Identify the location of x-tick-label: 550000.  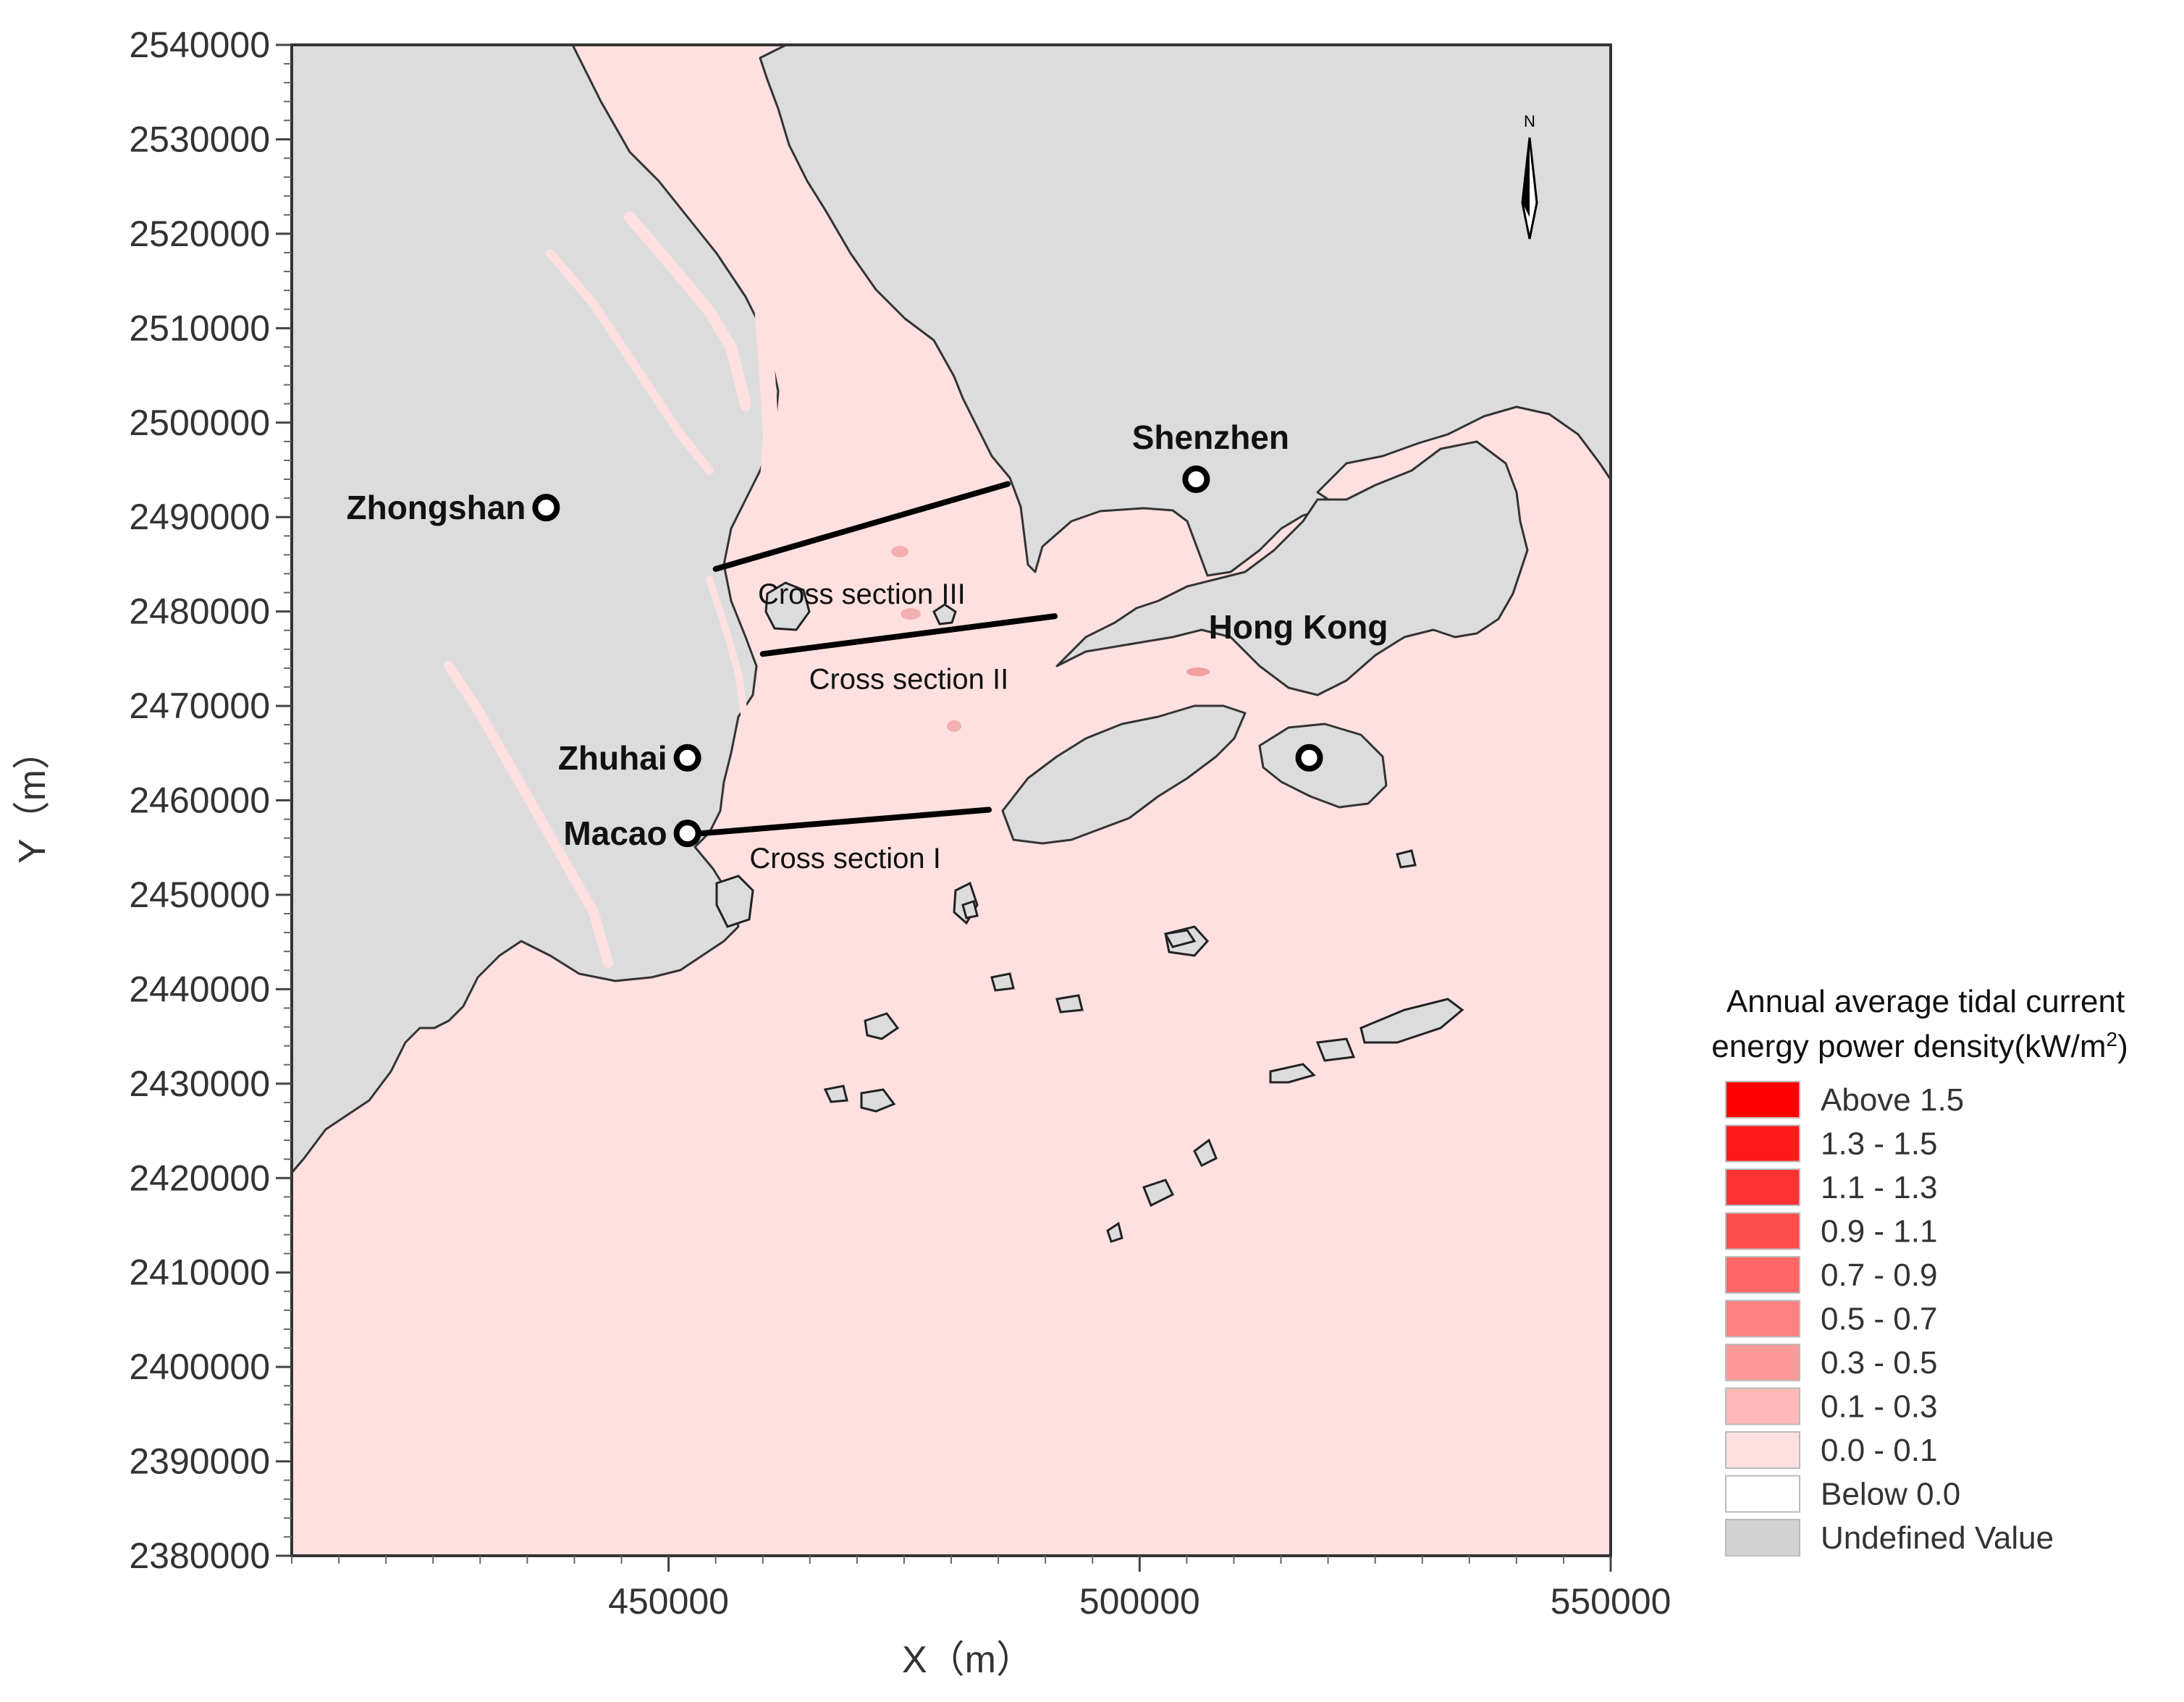
(1611, 1601).